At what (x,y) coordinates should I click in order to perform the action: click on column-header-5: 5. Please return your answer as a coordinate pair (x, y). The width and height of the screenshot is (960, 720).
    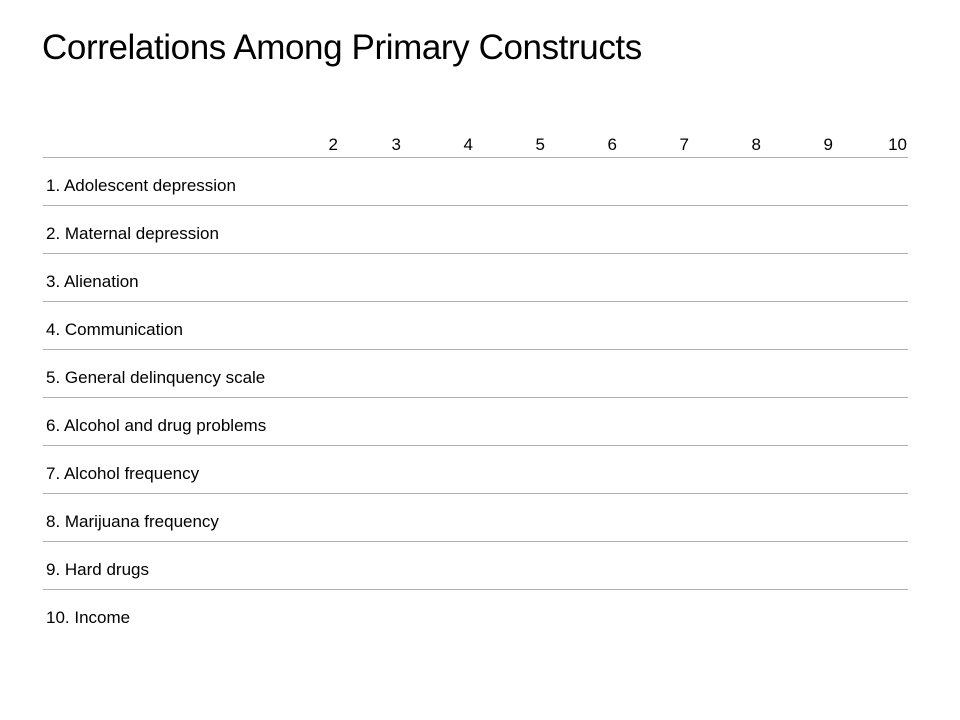
    Looking at the image, I should click on (540, 144).